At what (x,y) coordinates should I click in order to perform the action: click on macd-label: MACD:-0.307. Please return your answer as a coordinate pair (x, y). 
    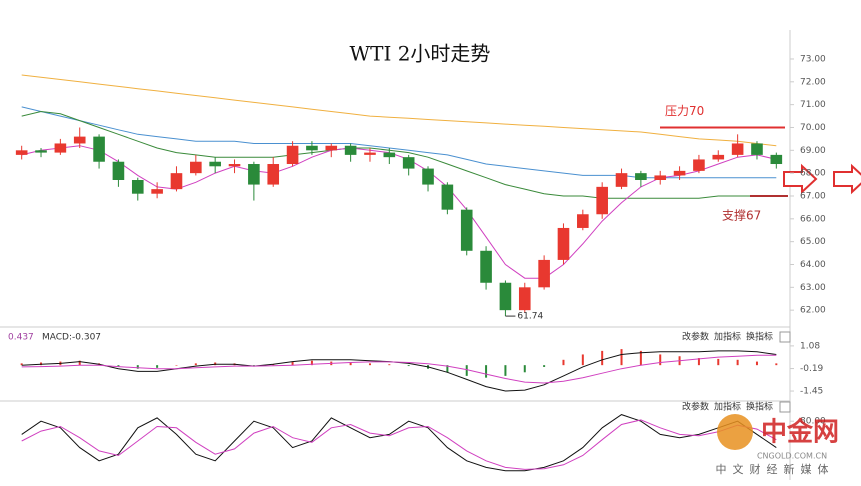
    Looking at the image, I should click on (71, 338).